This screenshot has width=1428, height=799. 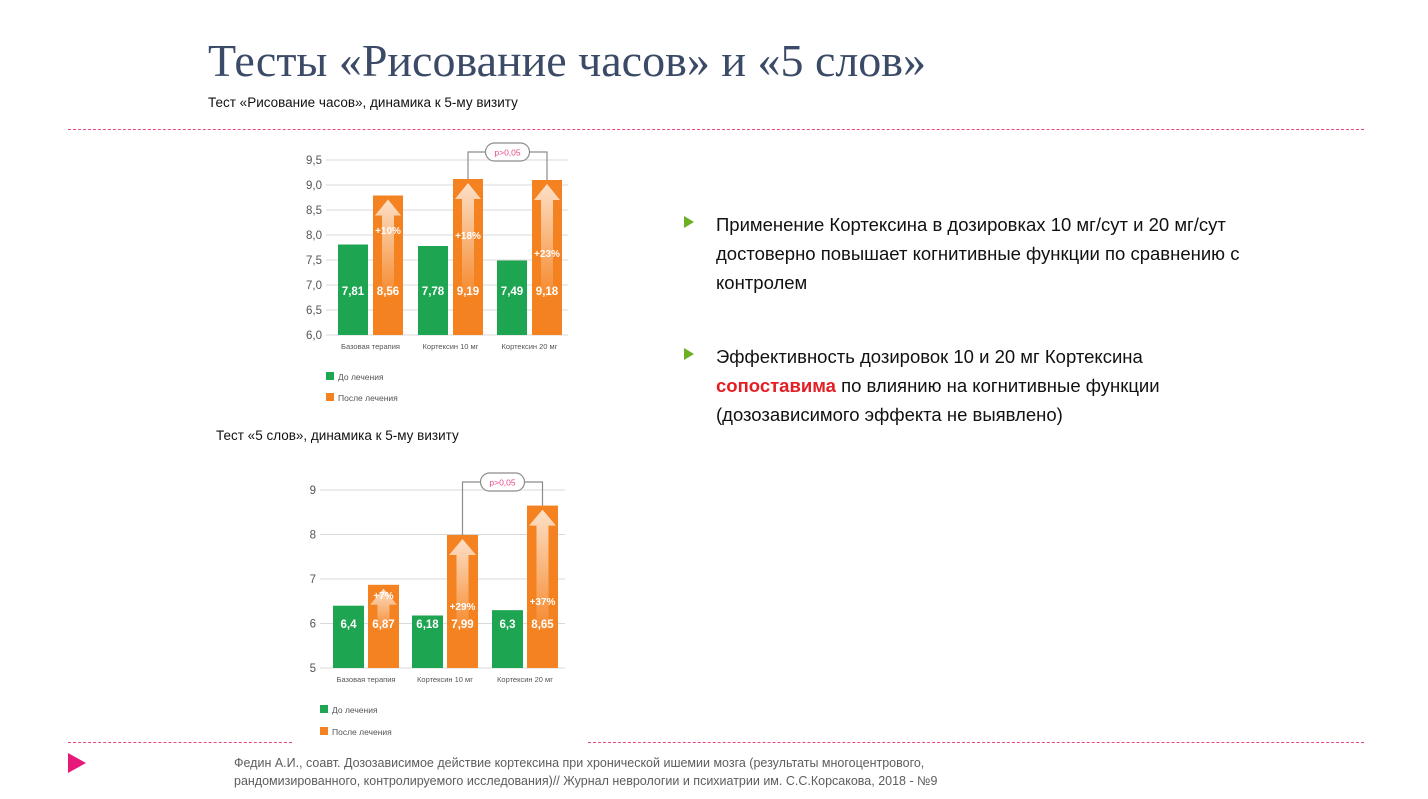 I want to click on change-label: +10%, so click(x=388, y=231).